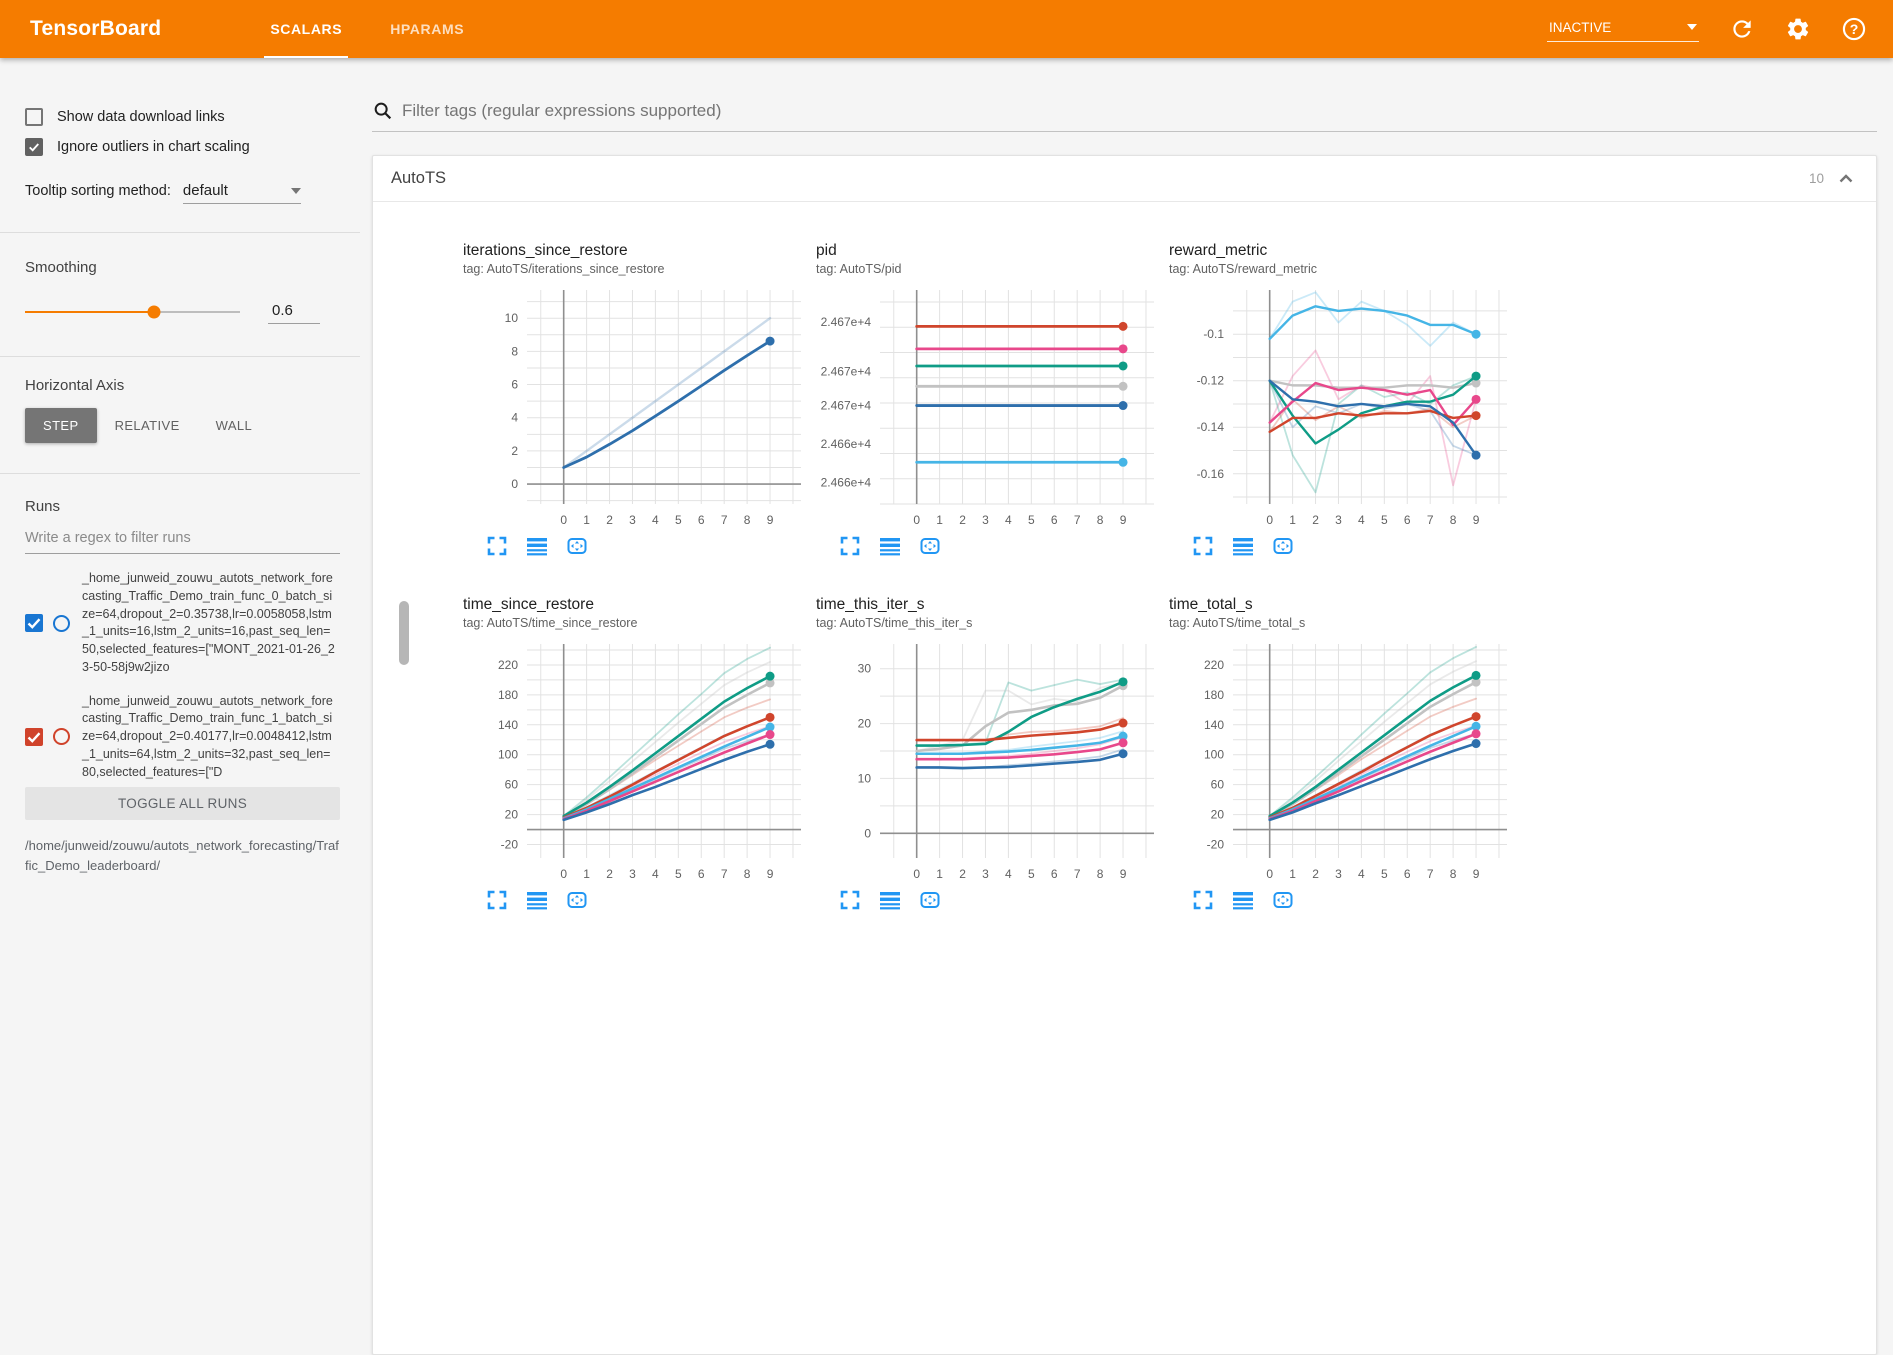 The height and width of the screenshot is (1355, 1893). I want to click on show-download-links-checkbox, so click(34, 117).